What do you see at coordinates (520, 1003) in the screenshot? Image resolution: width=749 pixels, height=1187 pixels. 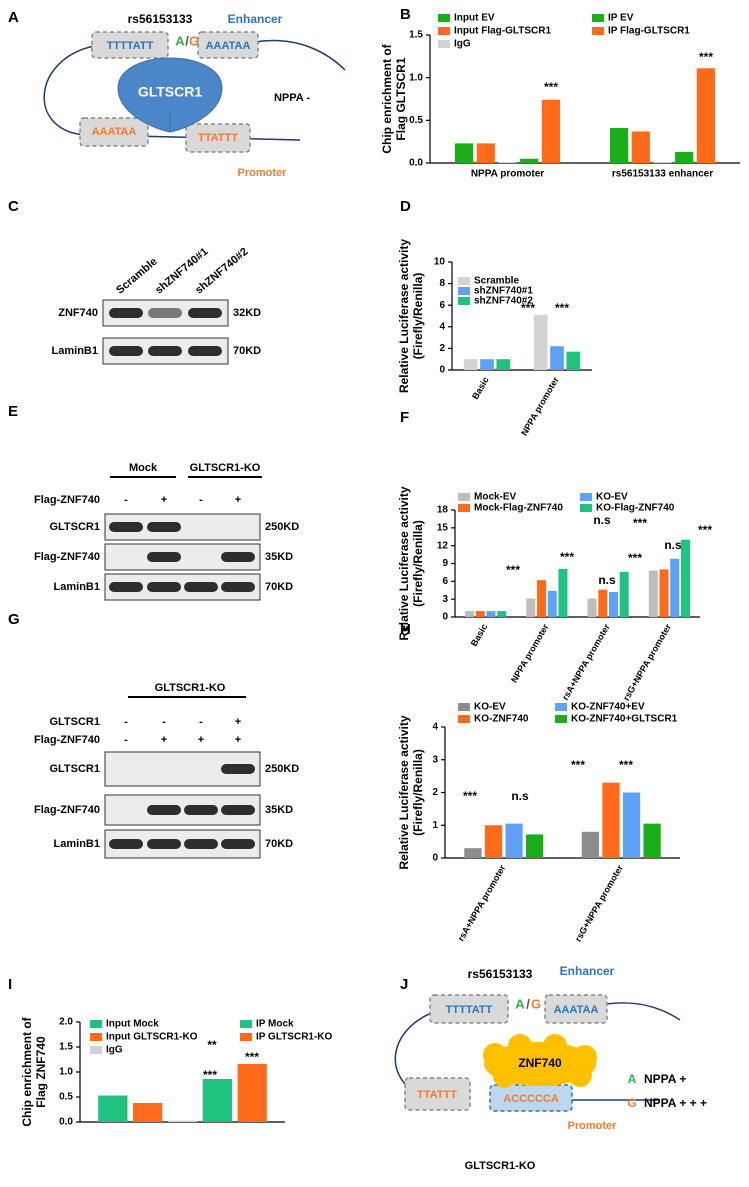 I see `label: A` at bounding box center [520, 1003].